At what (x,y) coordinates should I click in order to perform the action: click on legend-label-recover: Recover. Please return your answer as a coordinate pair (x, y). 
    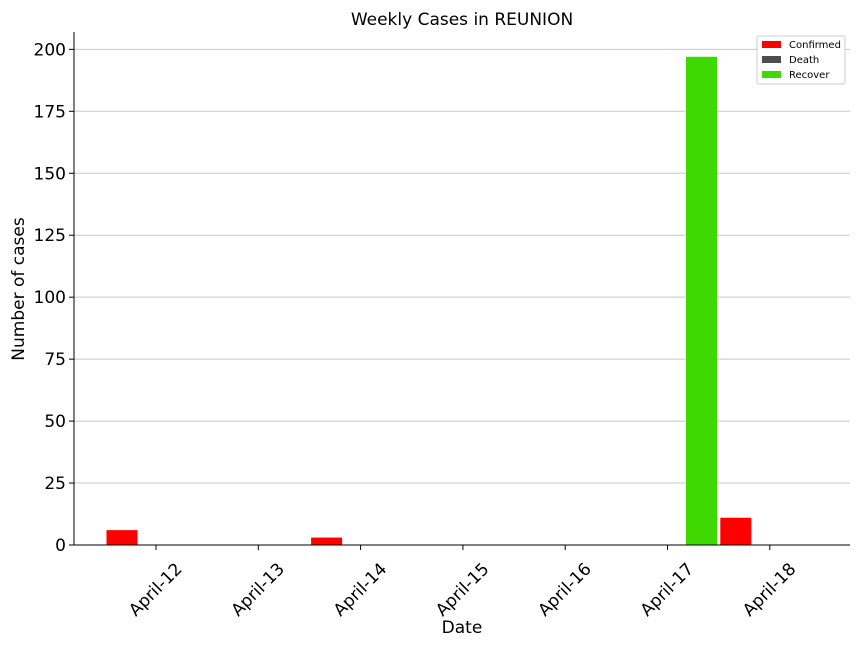
    Looking at the image, I should click on (809, 75).